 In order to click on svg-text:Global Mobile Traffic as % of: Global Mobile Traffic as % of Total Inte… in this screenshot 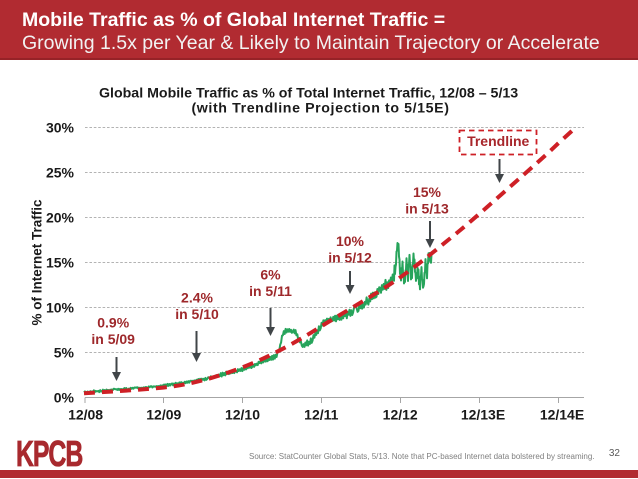, I will do `click(308, 94)`.